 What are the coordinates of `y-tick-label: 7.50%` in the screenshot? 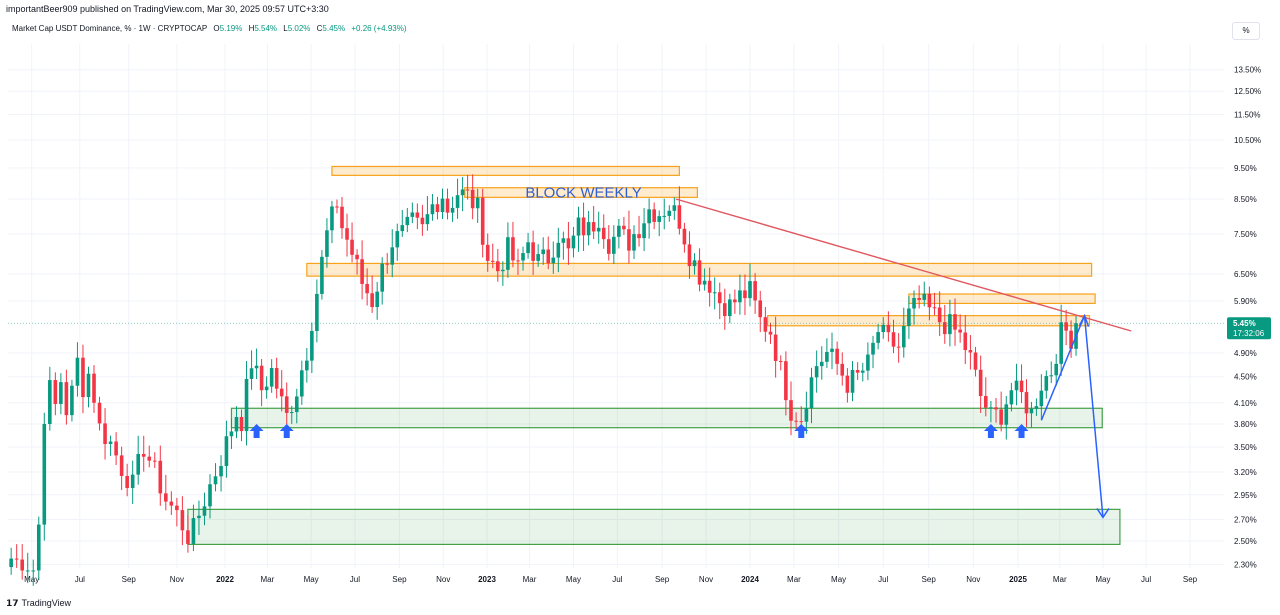 It's located at (1245, 234).